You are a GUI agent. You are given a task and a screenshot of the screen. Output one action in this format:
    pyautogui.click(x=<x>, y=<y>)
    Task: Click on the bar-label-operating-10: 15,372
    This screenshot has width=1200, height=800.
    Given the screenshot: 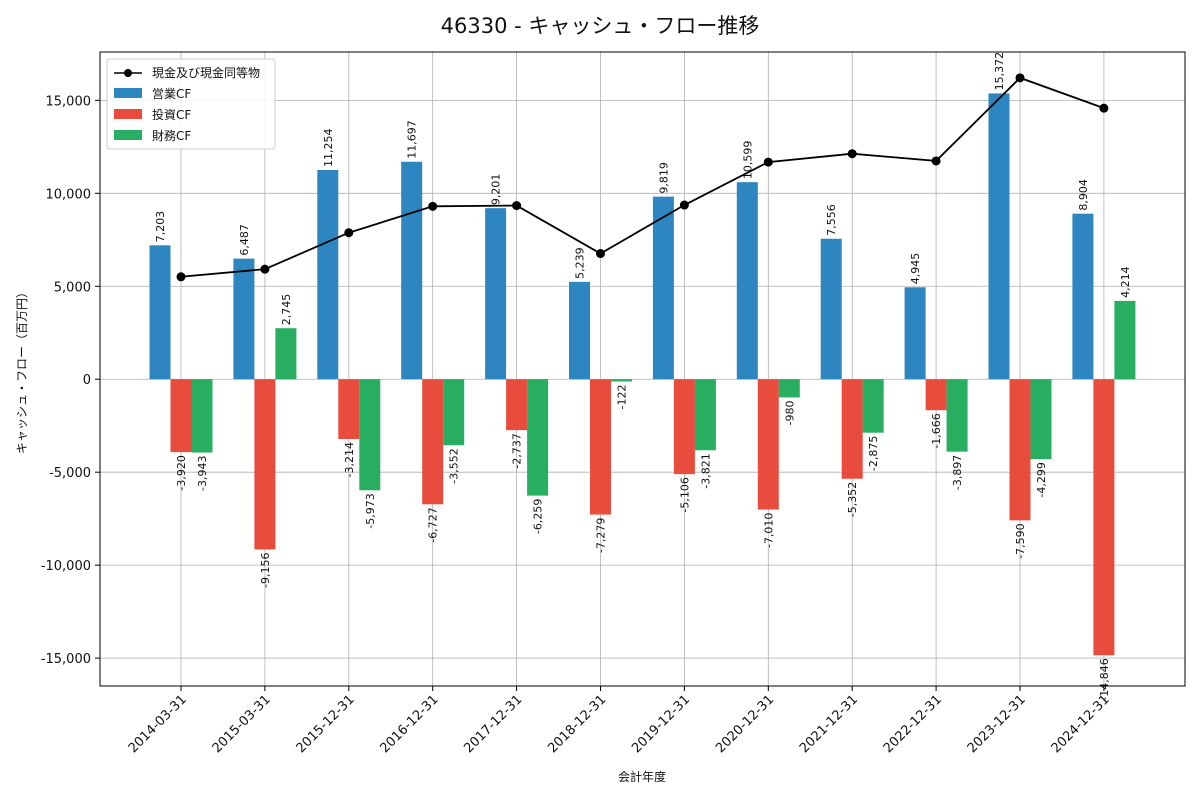 What is the action you would take?
    pyautogui.click(x=999, y=71)
    